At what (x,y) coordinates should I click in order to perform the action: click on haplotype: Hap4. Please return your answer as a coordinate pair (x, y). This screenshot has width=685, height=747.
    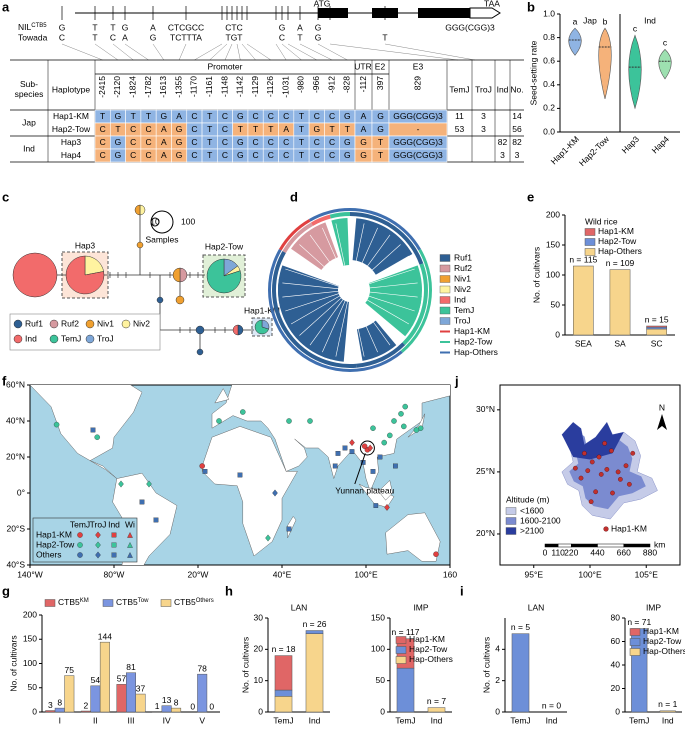
    Looking at the image, I should click on (71, 155).